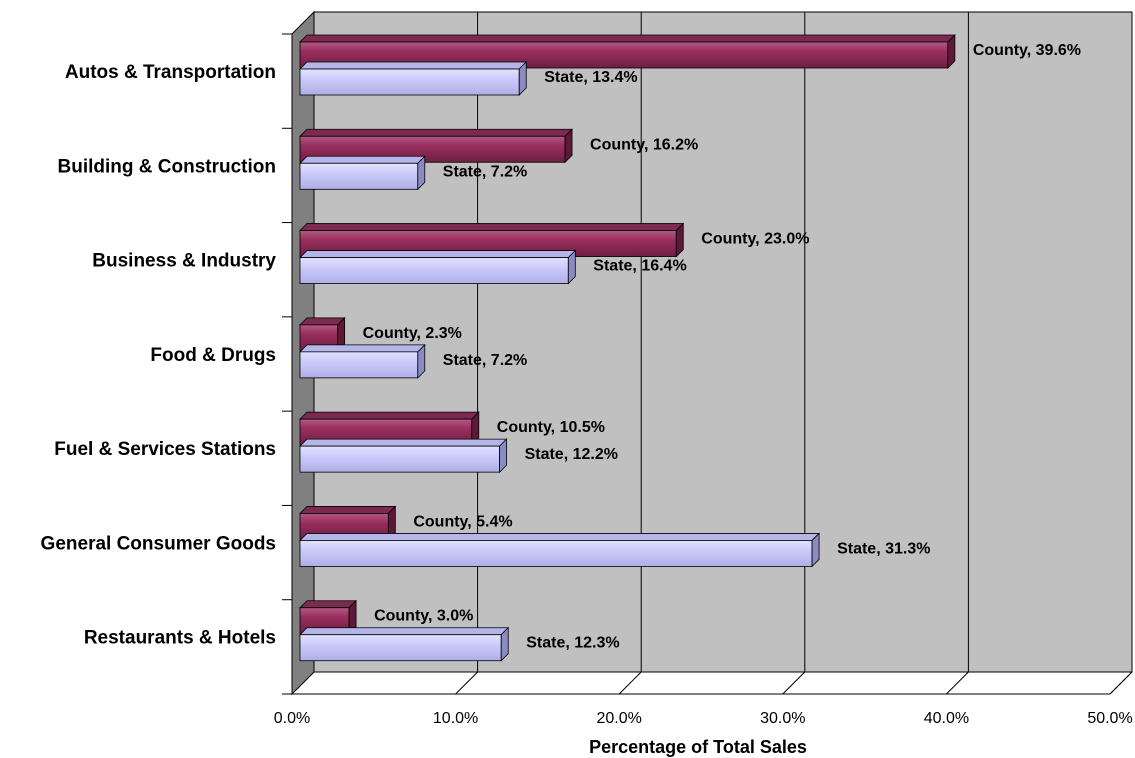 This screenshot has width=1135, height=758. I want to click on data-label-county: County, 2.3%, so click(412, 333).